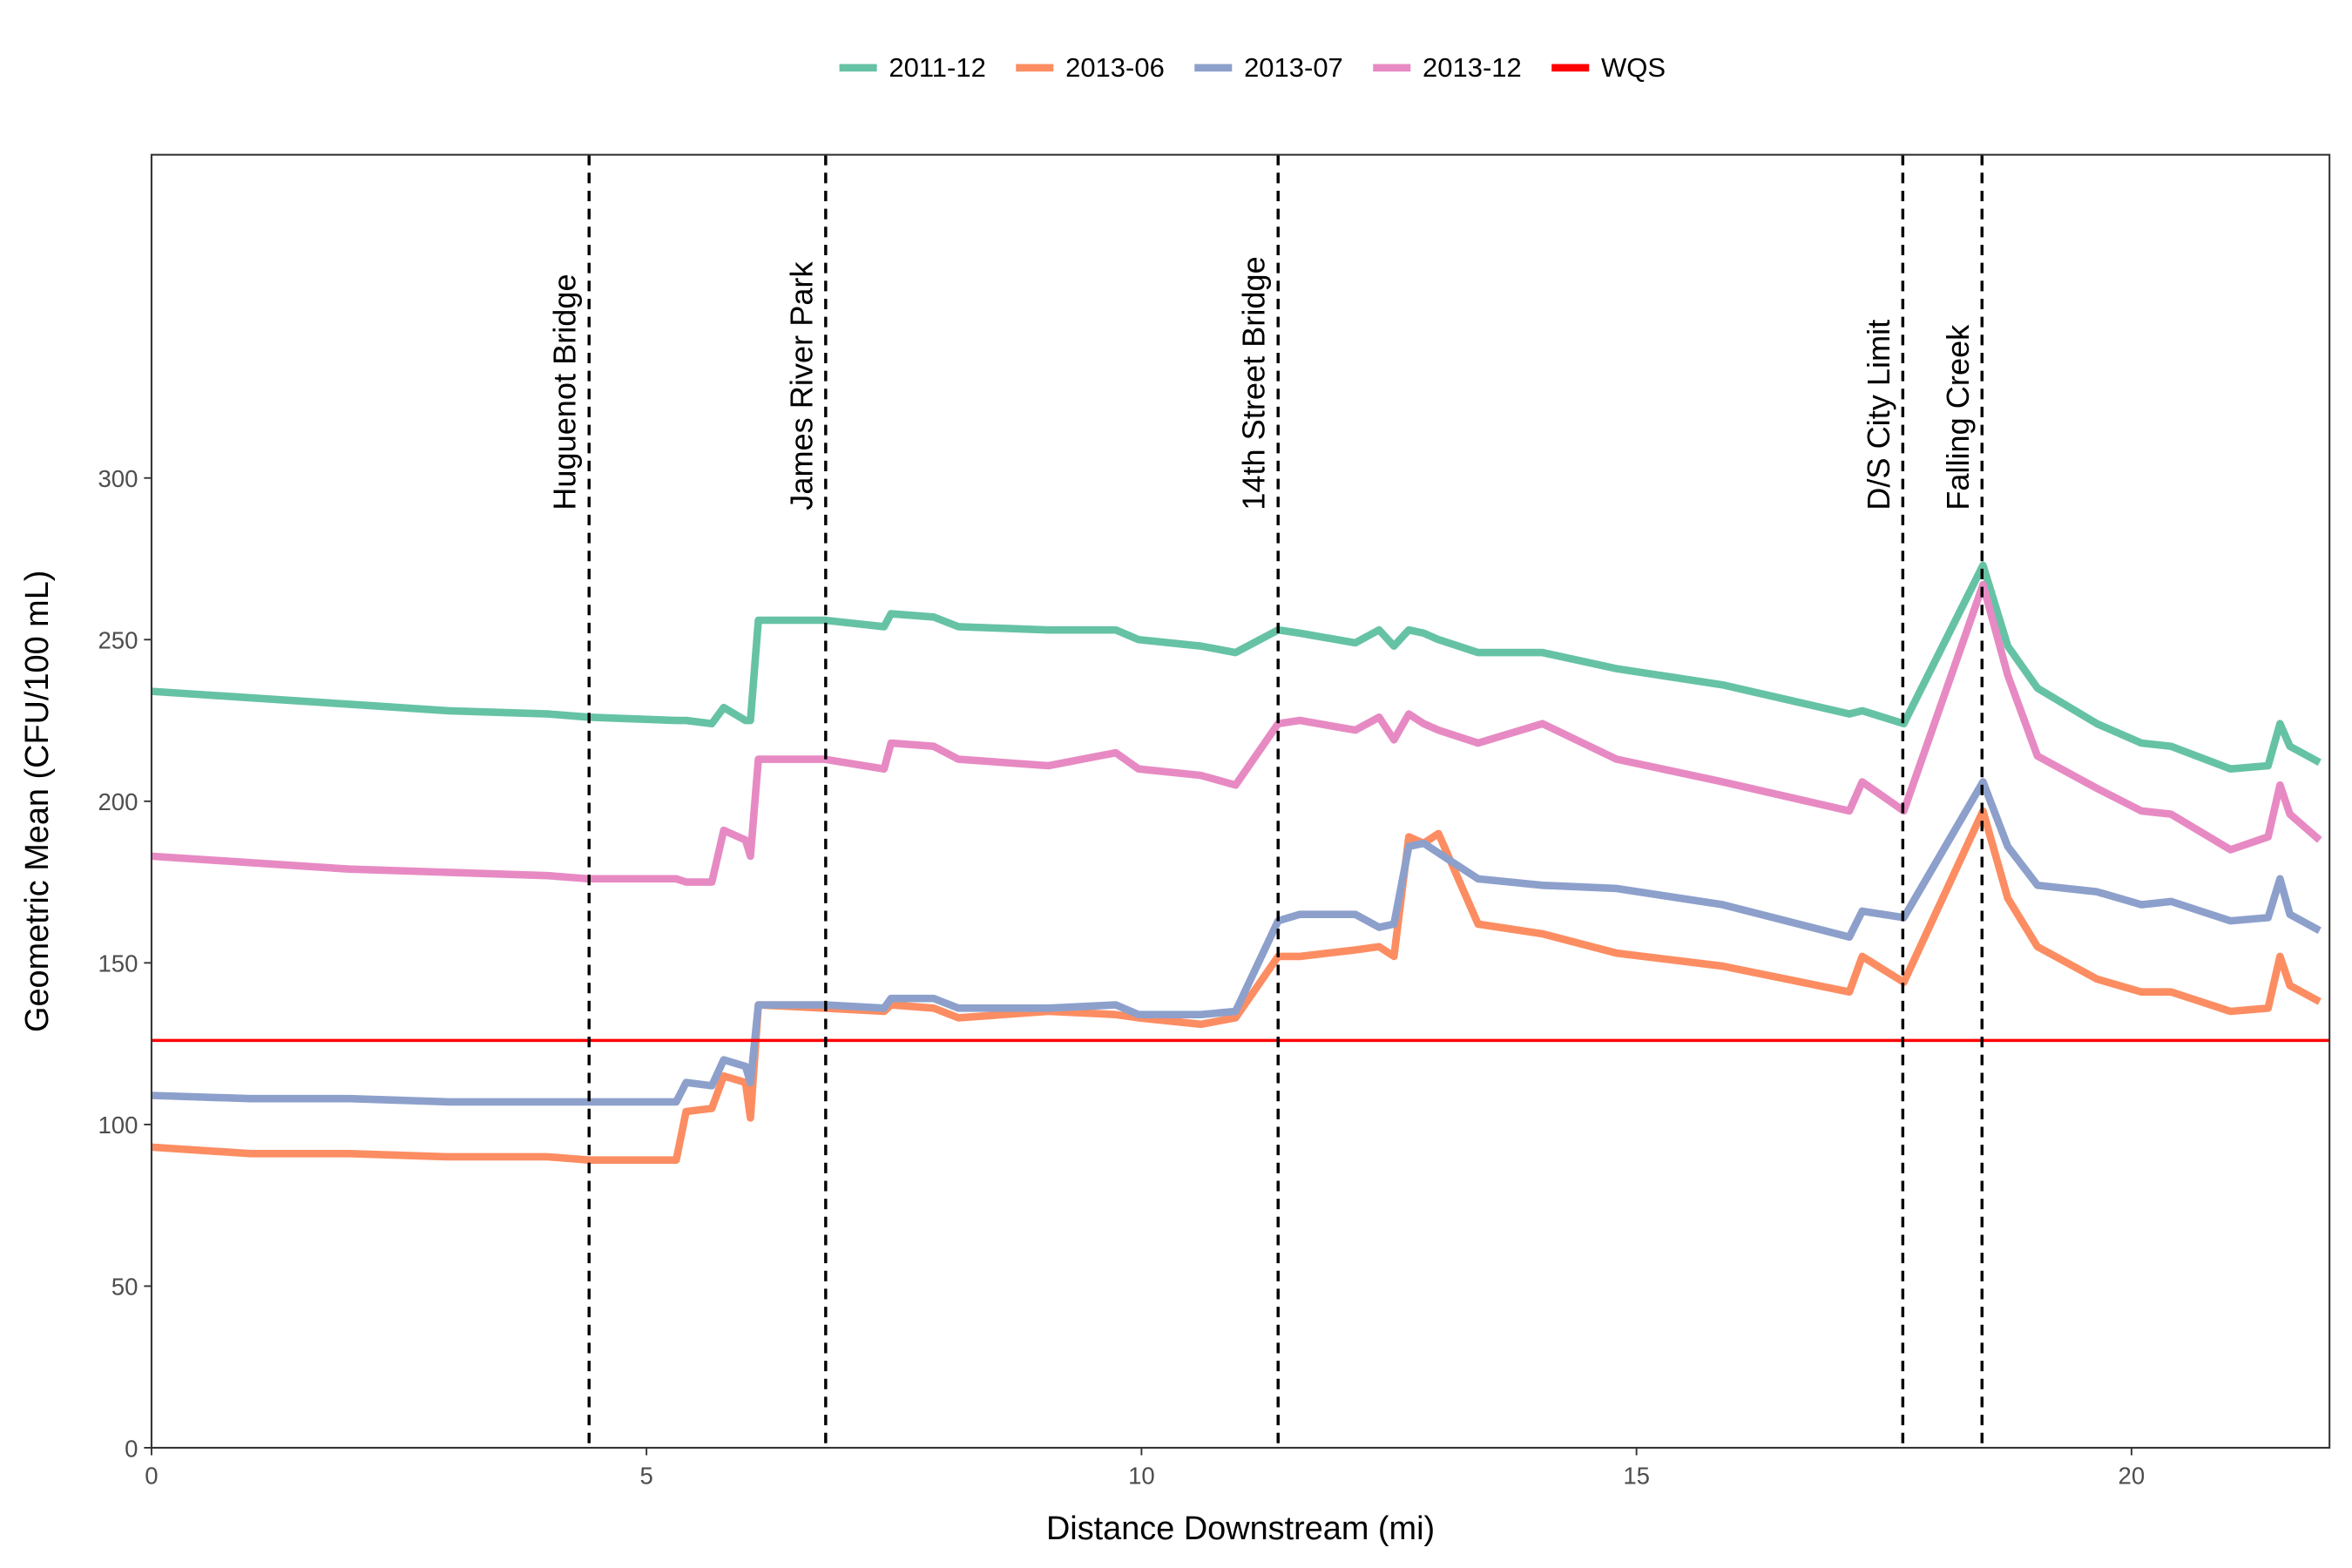 Image resolution: width=2352 pixels, height=1568 pixels. Describe the element at coordinates (801, 385) in the screenshot. I see `site-label: James River Park` at that location.